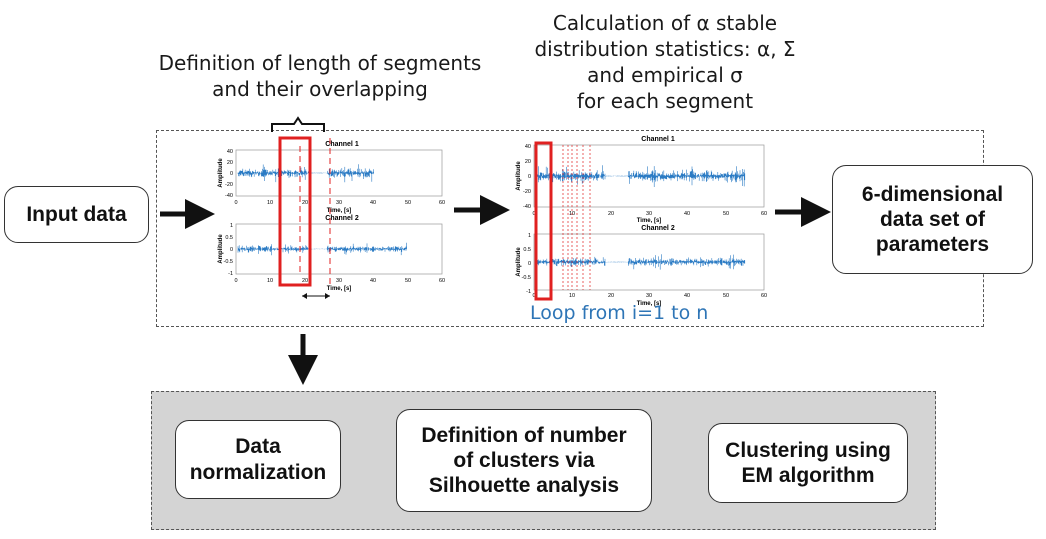 The image size is (1046, 539). What do you see at coordinates (533, 296) in the screenshot?
I see `plot2-ch2-xtick-0: 0` at bounding box center [533, 296].